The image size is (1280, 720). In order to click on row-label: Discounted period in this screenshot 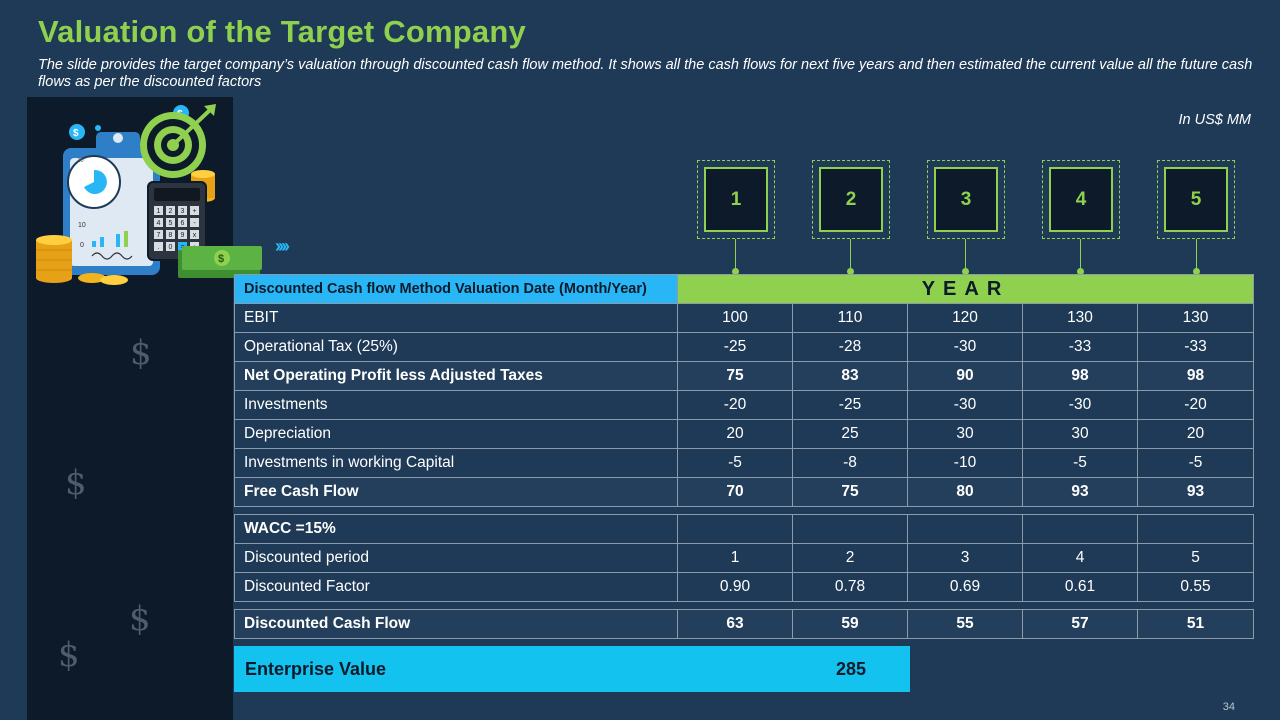, I will do `click(456, 558)`.